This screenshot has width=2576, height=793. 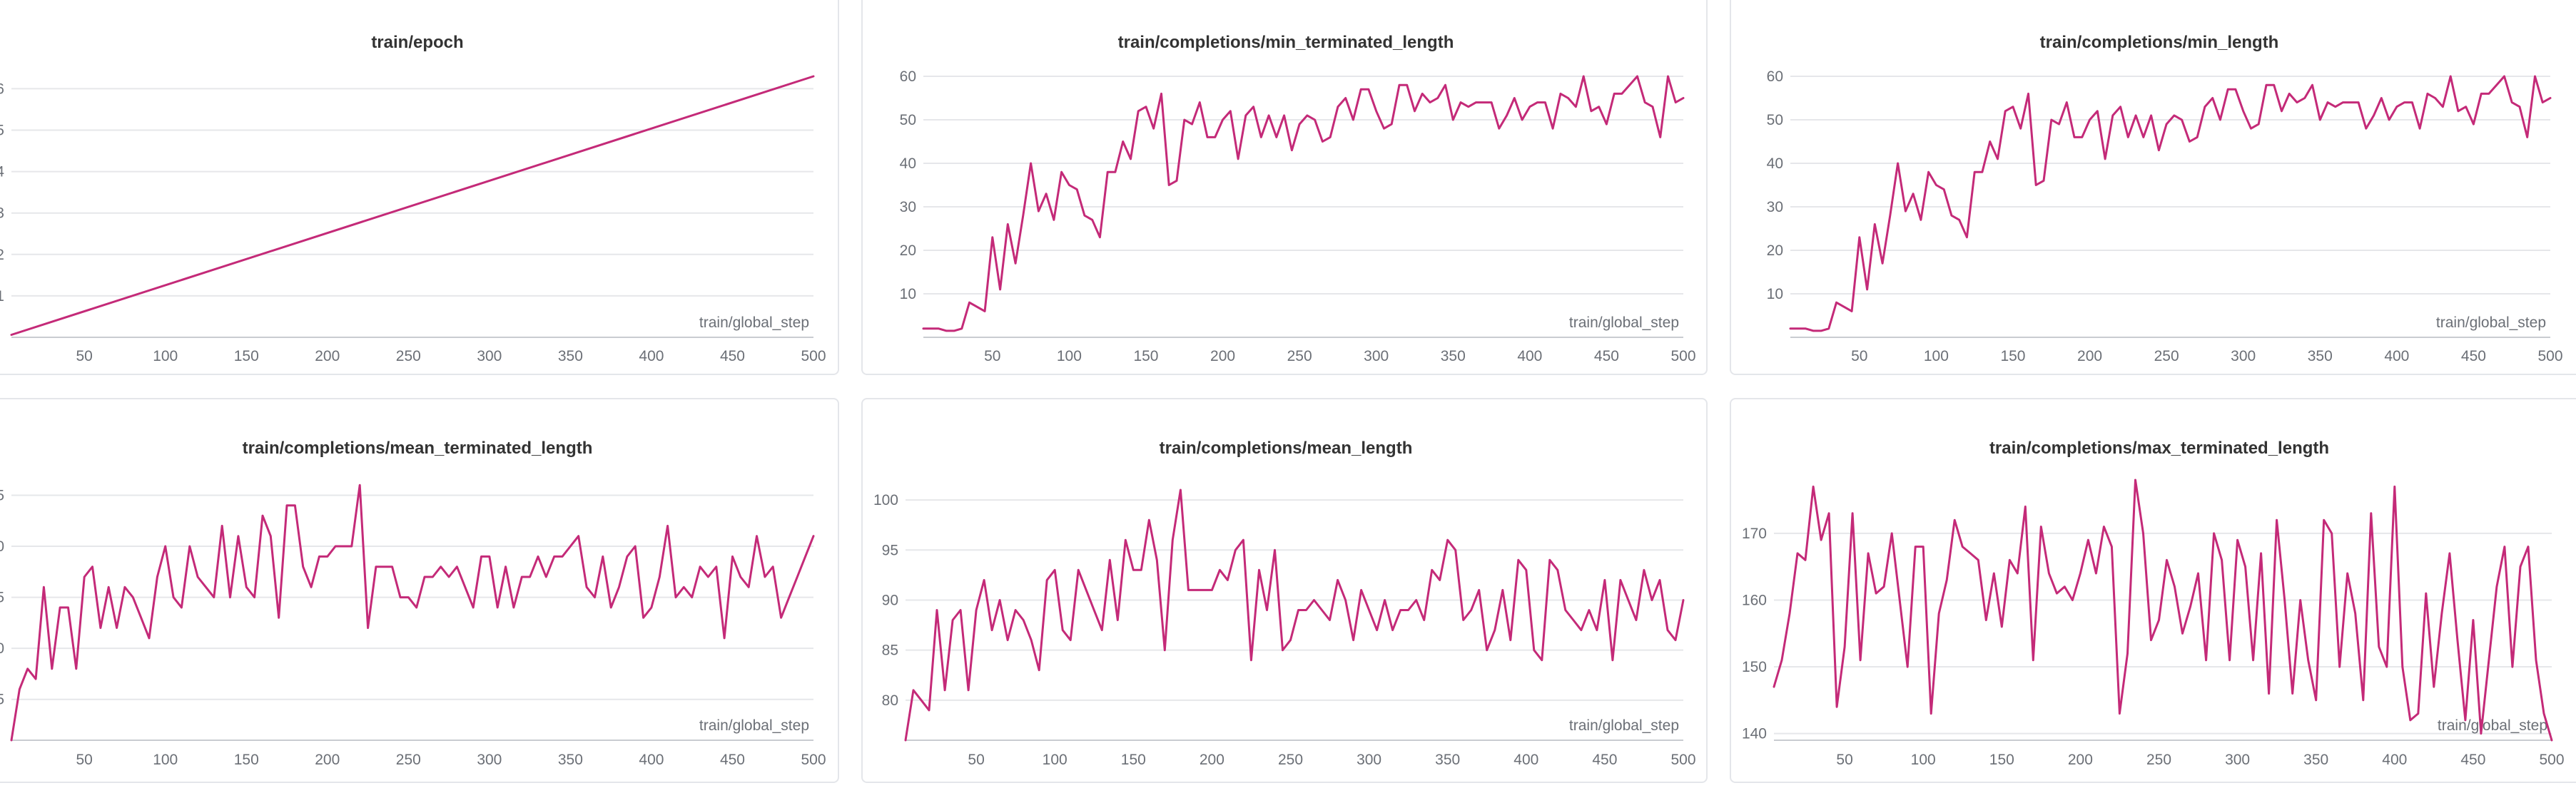 What do you see at coordinates (1755, 734) in the screenshot?
I see `y-tick-label: 140` at bounding box center [1755, 734].